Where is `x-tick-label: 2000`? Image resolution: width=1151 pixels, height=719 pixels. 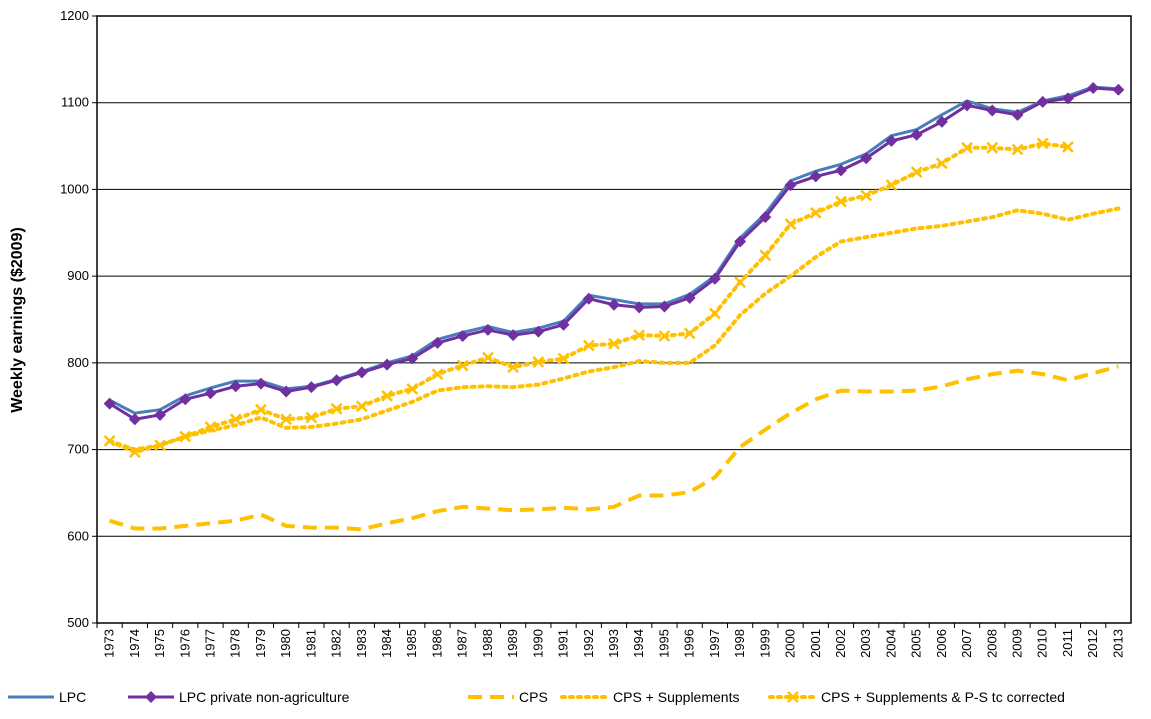
x-tick-label: 2000 is located at coordinates (790, 643).